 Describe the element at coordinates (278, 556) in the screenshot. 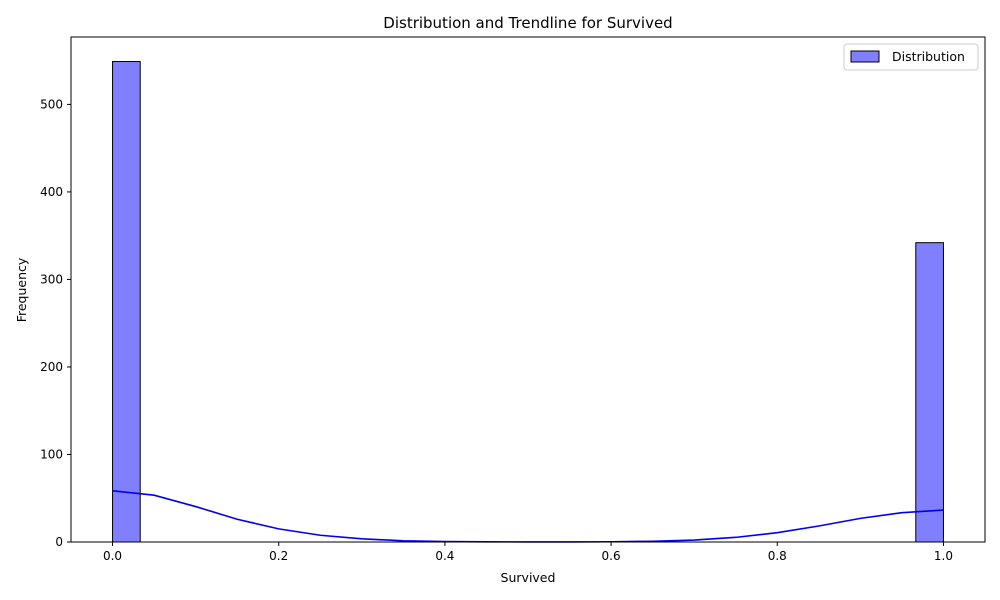

I see `x-tick-label-1: 0.2` at that location.